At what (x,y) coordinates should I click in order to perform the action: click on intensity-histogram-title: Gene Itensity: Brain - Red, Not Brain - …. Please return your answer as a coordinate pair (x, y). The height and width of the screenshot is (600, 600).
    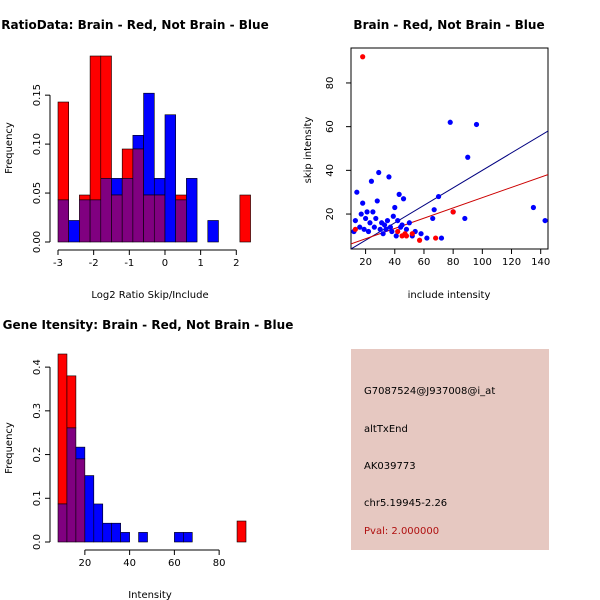
    Looking at the image, I should click on (148, 325).